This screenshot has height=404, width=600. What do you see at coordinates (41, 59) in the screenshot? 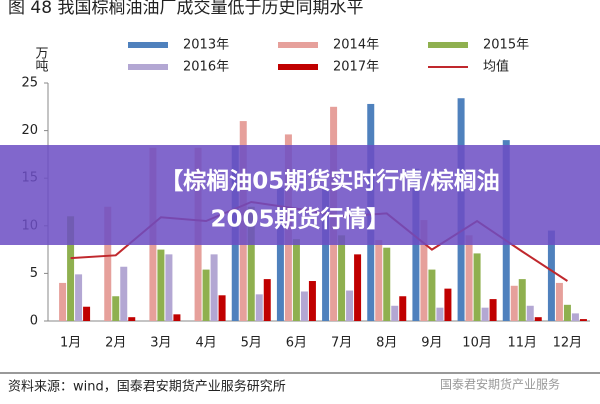
I see `y-axis-label: 万吨` at bounding box center [41, 59].